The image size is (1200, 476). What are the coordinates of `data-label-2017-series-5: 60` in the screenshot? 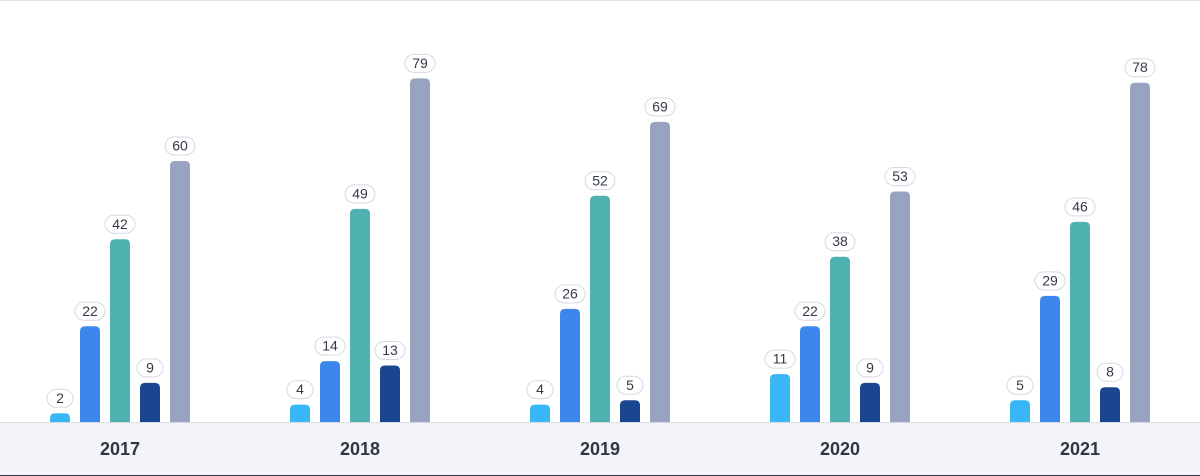 It's located at (180, 146).